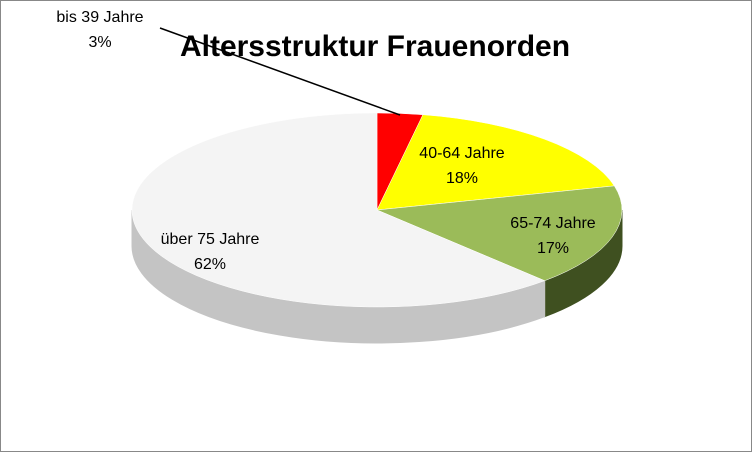 The width and height of the screenshot is (752, 452). Describe the element at coordinates (375, 46) in the screenshot. I see `chart-title: Altersstruktur Frauenorden` at that location.